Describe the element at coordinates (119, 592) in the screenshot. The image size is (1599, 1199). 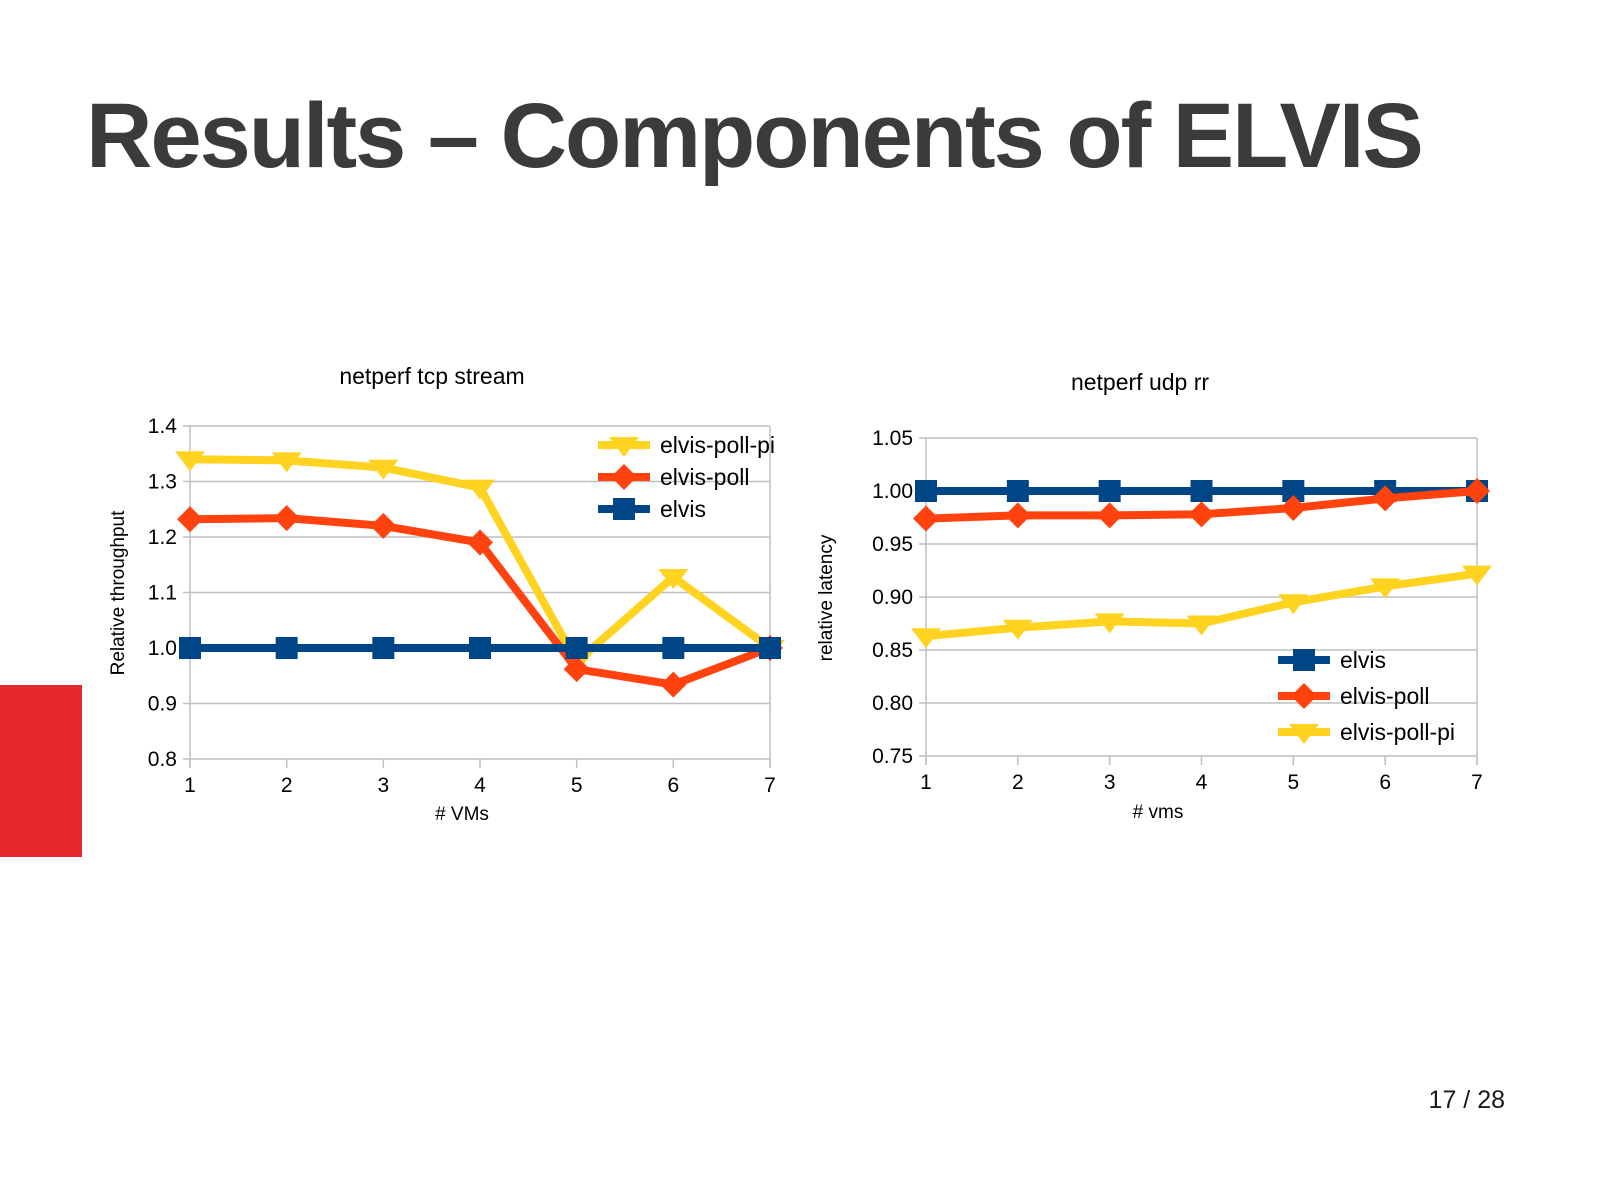
I see `y-axis-label: Relative throughput` at that location.